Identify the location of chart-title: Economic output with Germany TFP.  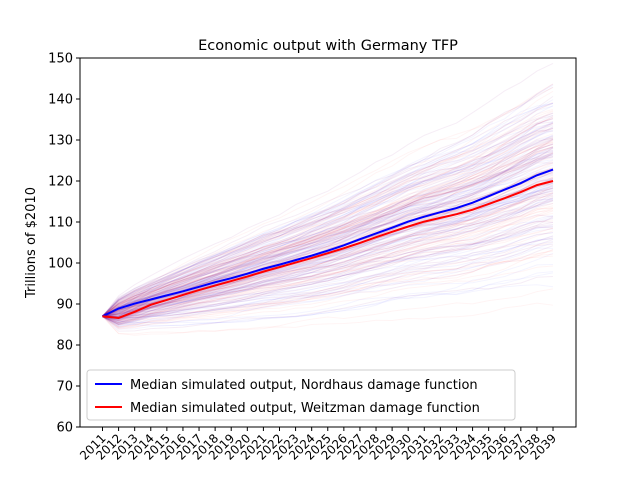
(328, 46).